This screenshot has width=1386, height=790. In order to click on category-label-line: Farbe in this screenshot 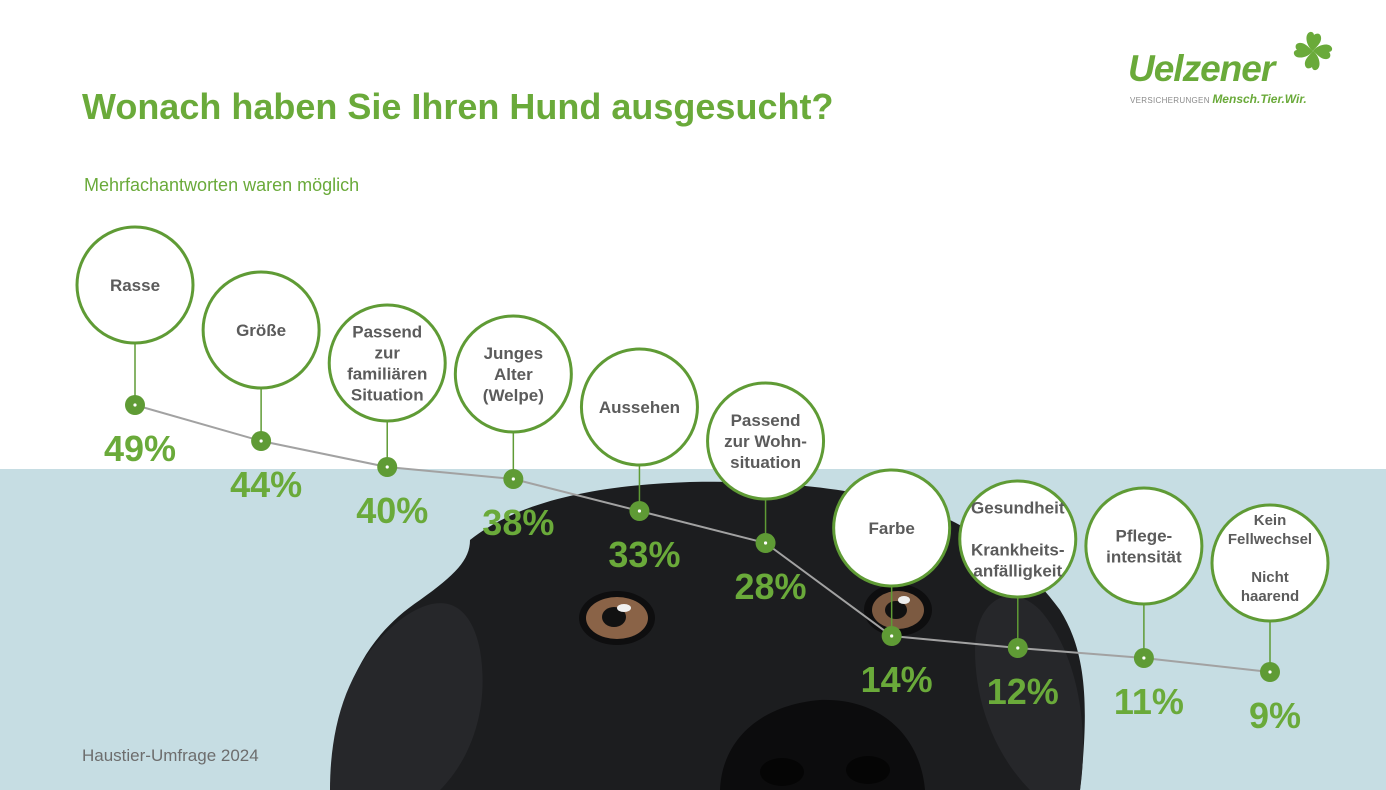, I will do `click(892, 528)`.